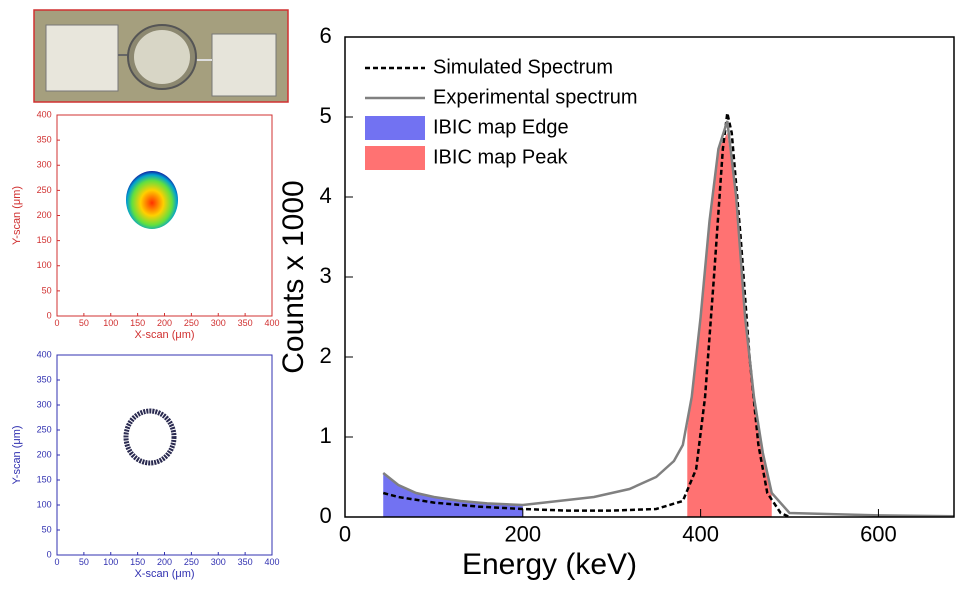 This screenshot has height=596, width=955. I want to click on y-tick-label: 5, so click(326, 115).